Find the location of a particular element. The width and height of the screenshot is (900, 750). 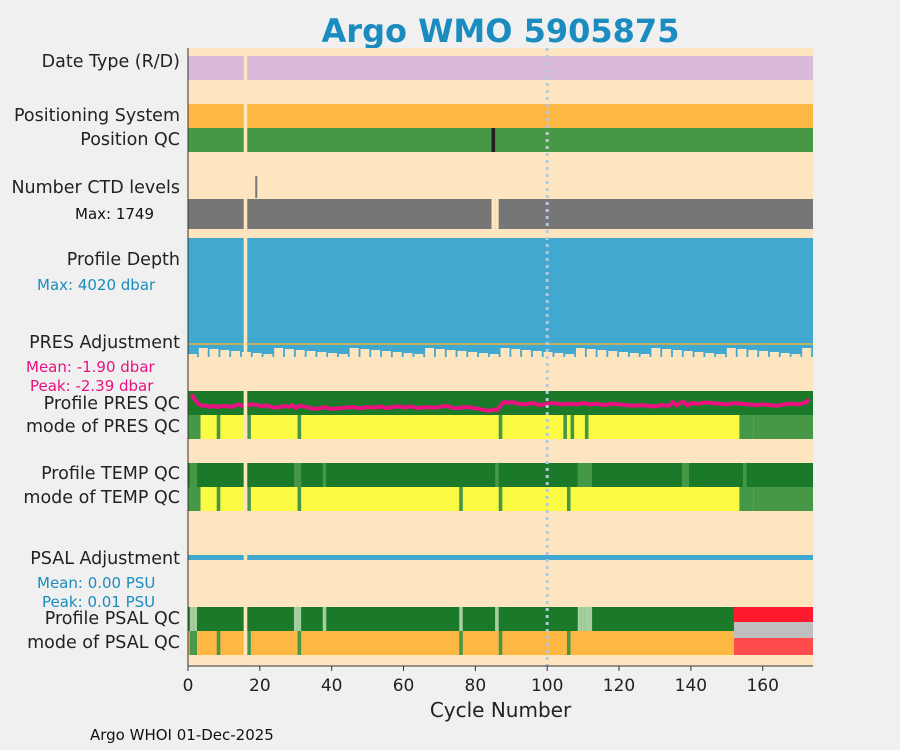

ctd-max-annotation: Max: 1749 is located at coordinates (115, 214).